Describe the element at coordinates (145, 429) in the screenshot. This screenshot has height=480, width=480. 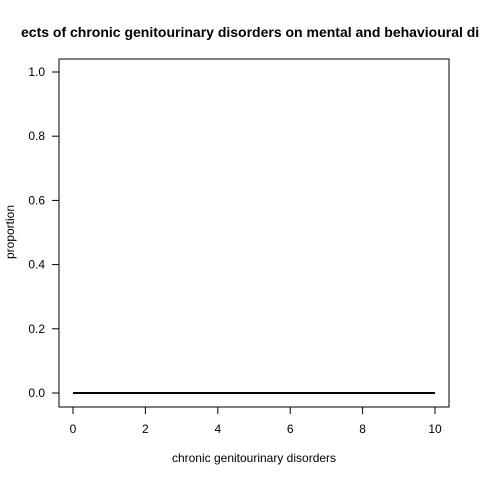
I see `x-tick-label: 2` at that location.